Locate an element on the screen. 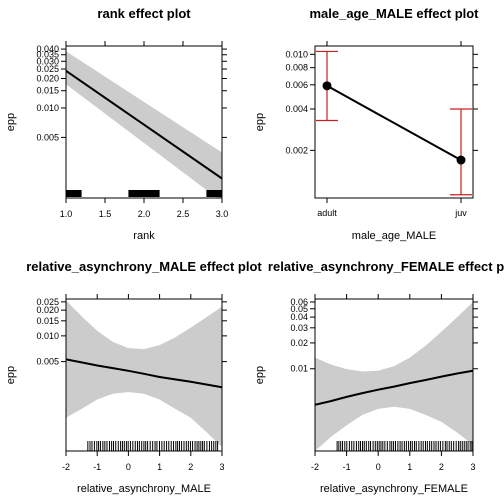 The width and height of the screenshot is (504, 504). panel-title: male_age_MALE effect plot is located at coordinates (394, 13).